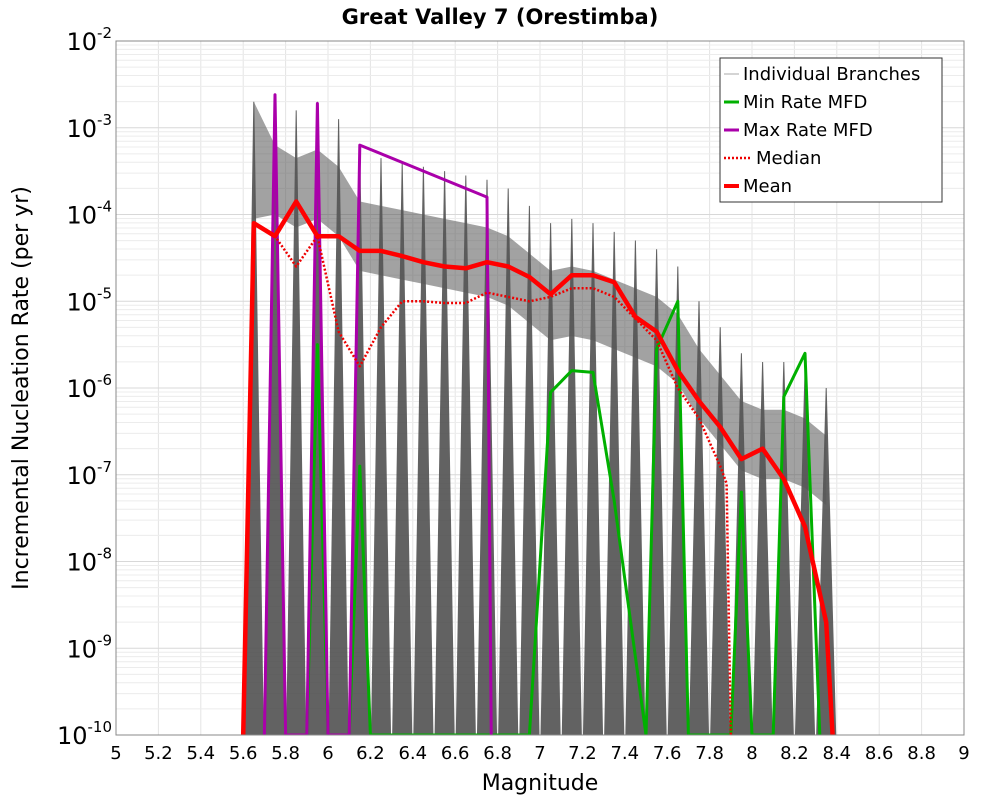 The height and width of the screenshot is (804, 1000). I want to click on x-tick-label: 8.6, so click(879, 753).